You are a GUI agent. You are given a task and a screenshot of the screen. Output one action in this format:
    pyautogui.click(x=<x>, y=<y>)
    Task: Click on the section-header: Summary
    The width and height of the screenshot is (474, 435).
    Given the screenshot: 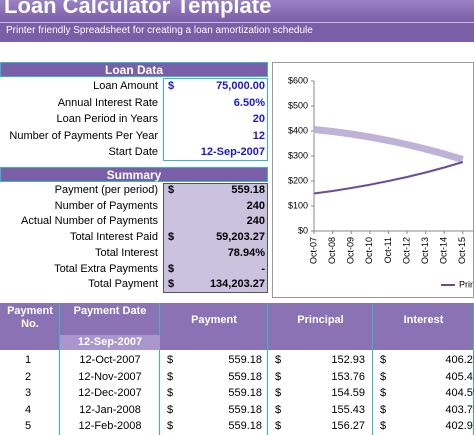 What is the action you would take?
    pyautogui.click(x=134, y=174)
    